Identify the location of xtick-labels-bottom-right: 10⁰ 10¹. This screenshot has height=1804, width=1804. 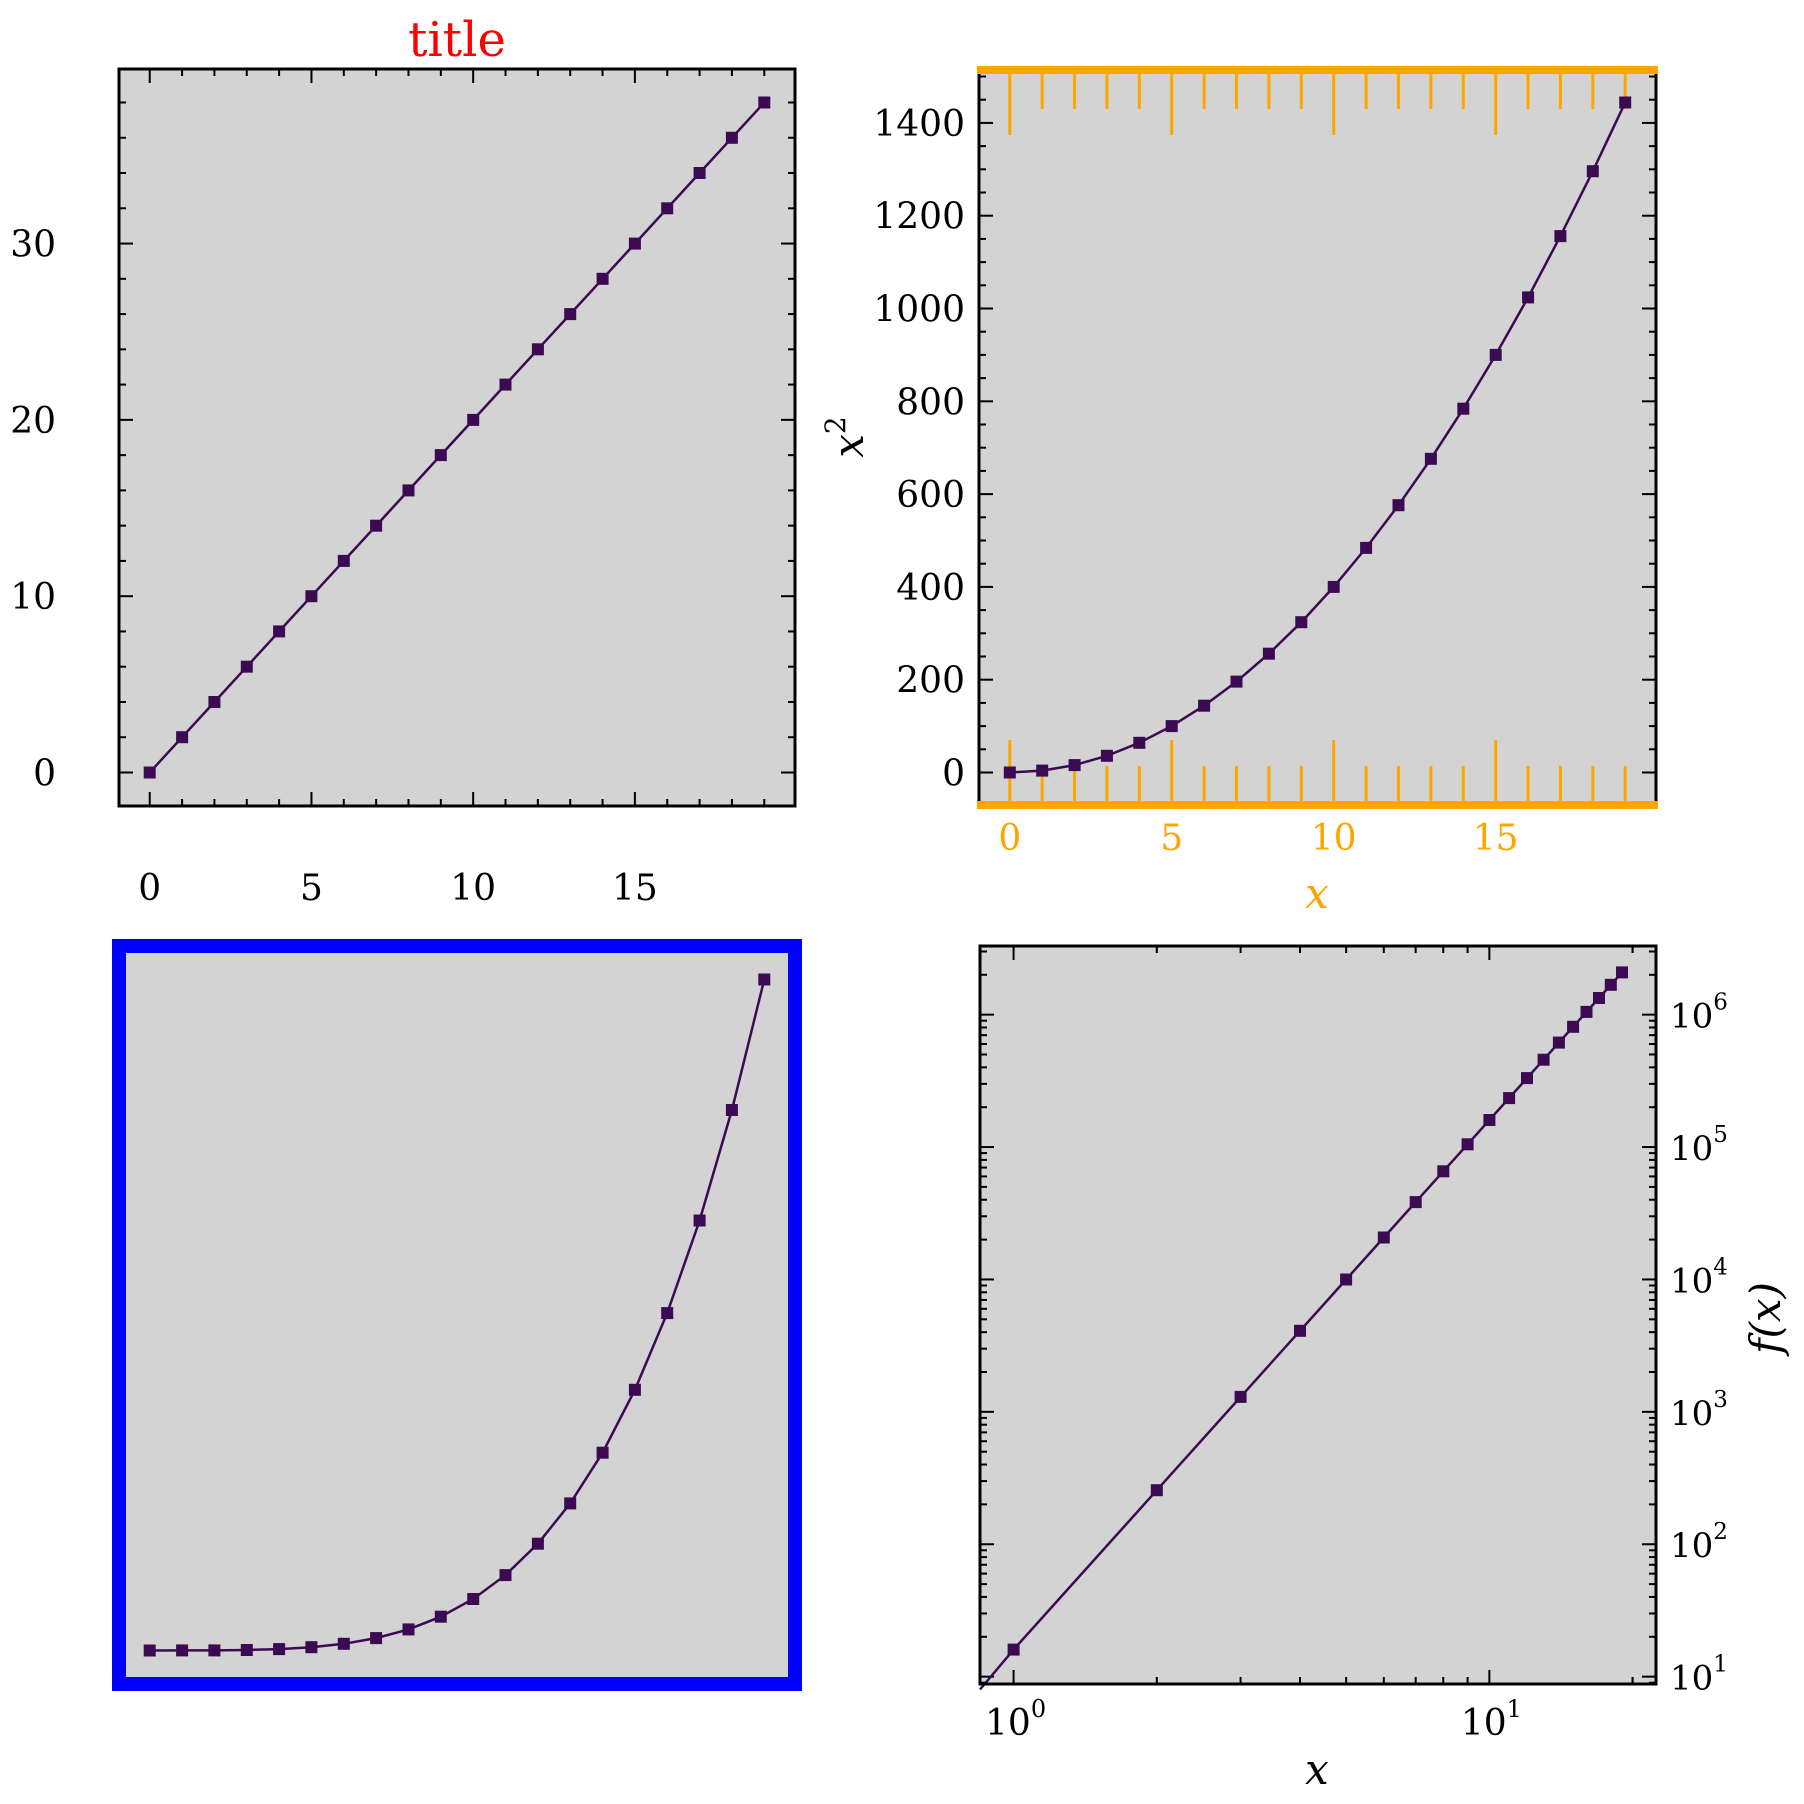
(1253, 1719).